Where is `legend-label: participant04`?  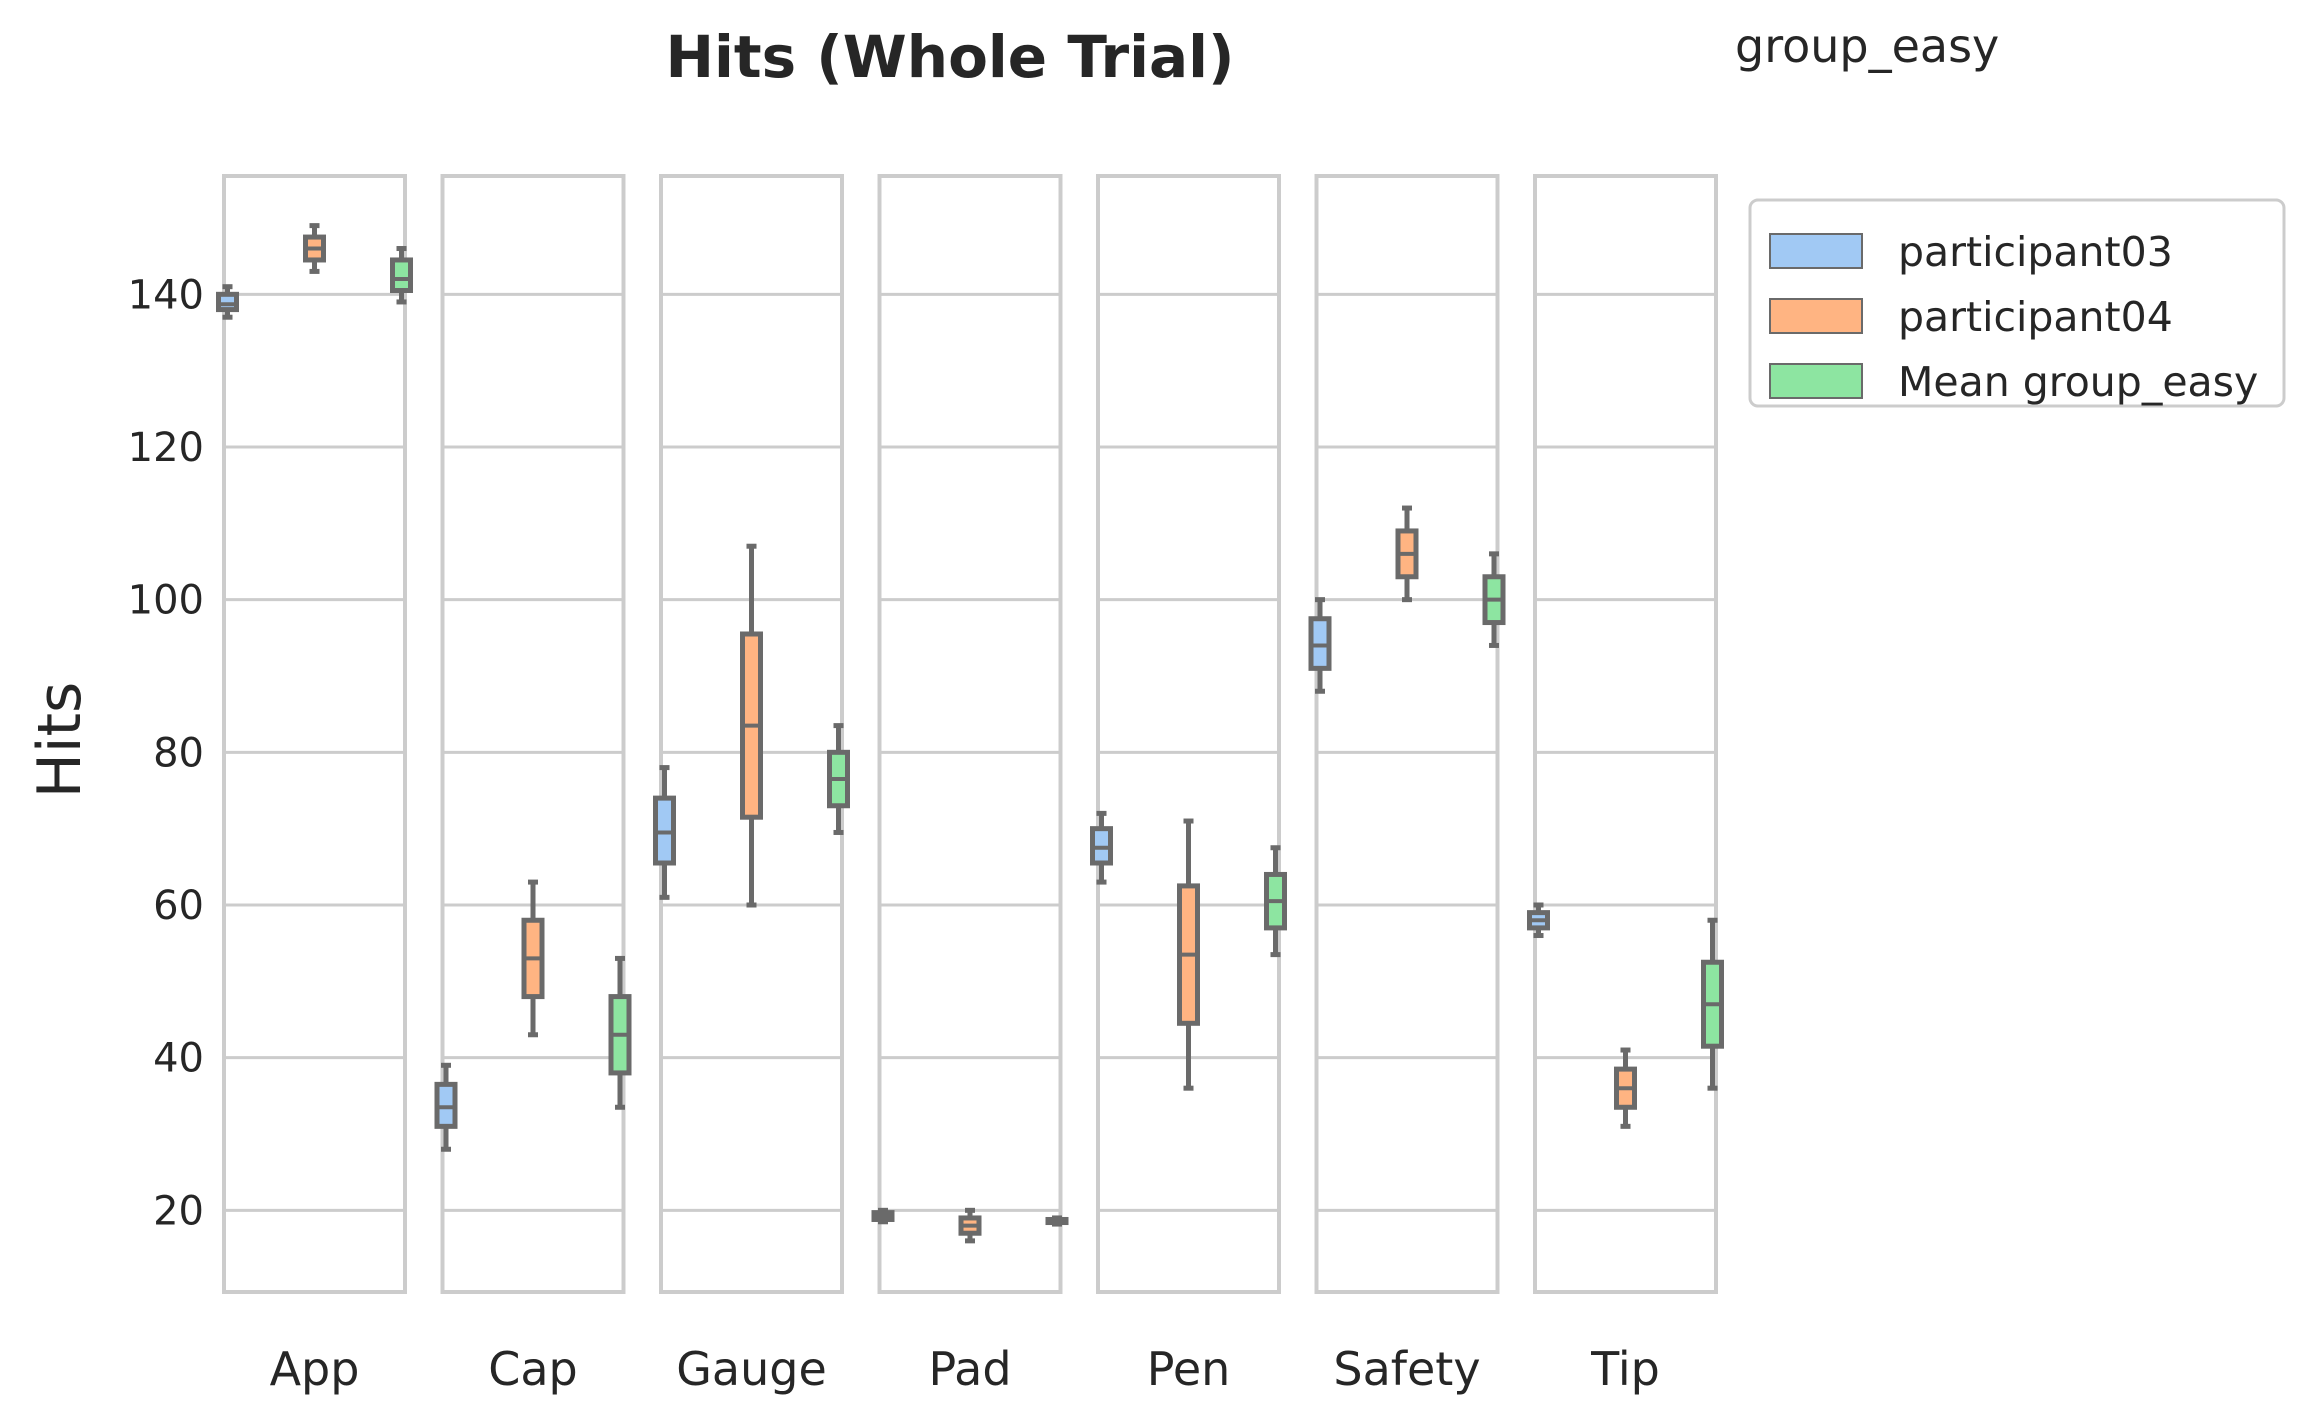
legend-label: participant04 is located at coordinates (2035, 317).